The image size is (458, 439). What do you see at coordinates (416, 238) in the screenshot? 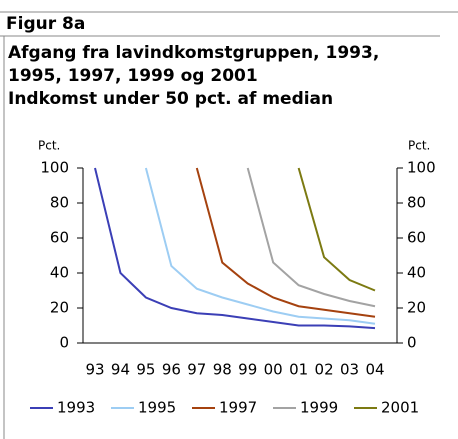
I see `y2-tick-label: 60` at bounding box center [416, 238].